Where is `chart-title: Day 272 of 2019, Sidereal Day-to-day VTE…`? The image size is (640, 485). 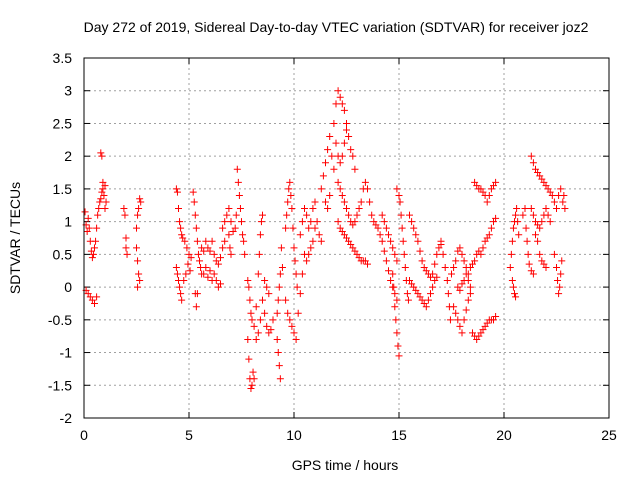 chart-title: Day 272 of 2019, Sidereal Day-to-day VTE… is located at coordinates (336, 27).